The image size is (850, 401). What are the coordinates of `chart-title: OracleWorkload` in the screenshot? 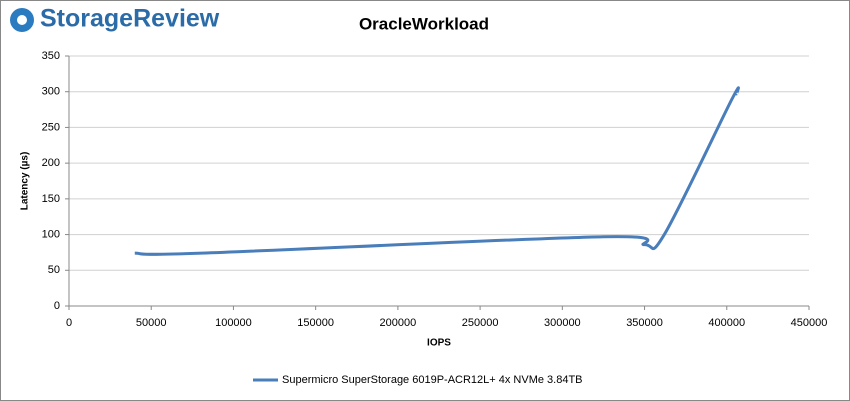 It's located at (424, 23).